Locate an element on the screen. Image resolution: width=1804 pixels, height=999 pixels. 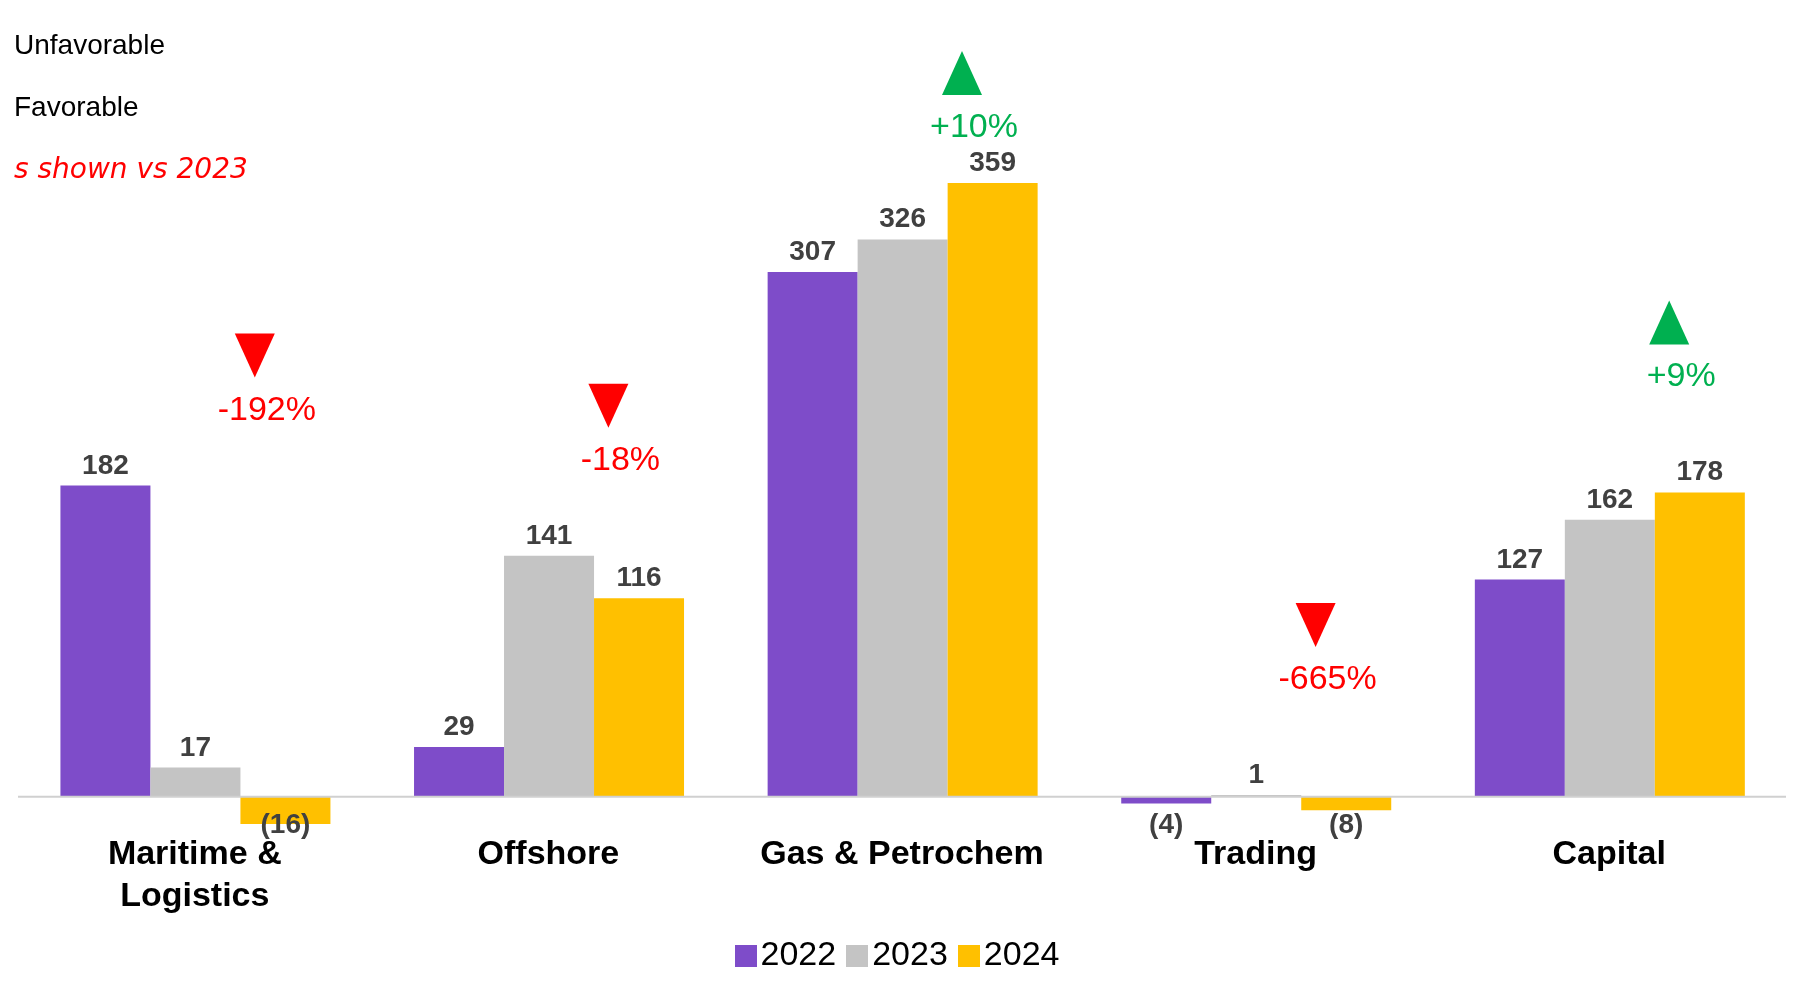
data-label: 1 is located at coordinates (1256, 773).